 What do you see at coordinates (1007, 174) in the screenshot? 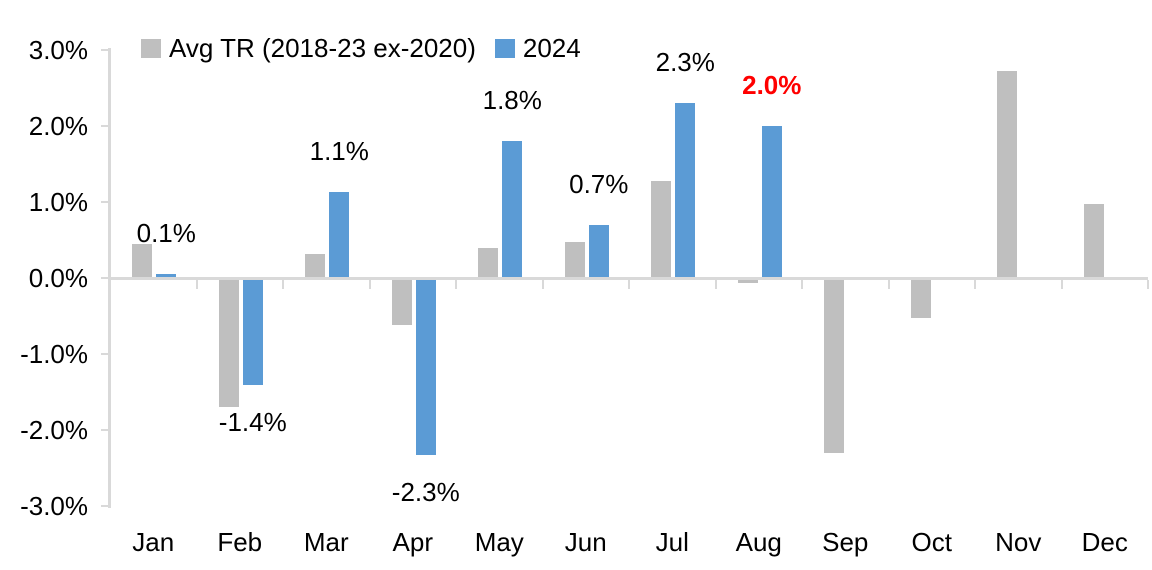
I see `bar-avg-tr-nov` at bounding box center [1007, 174].